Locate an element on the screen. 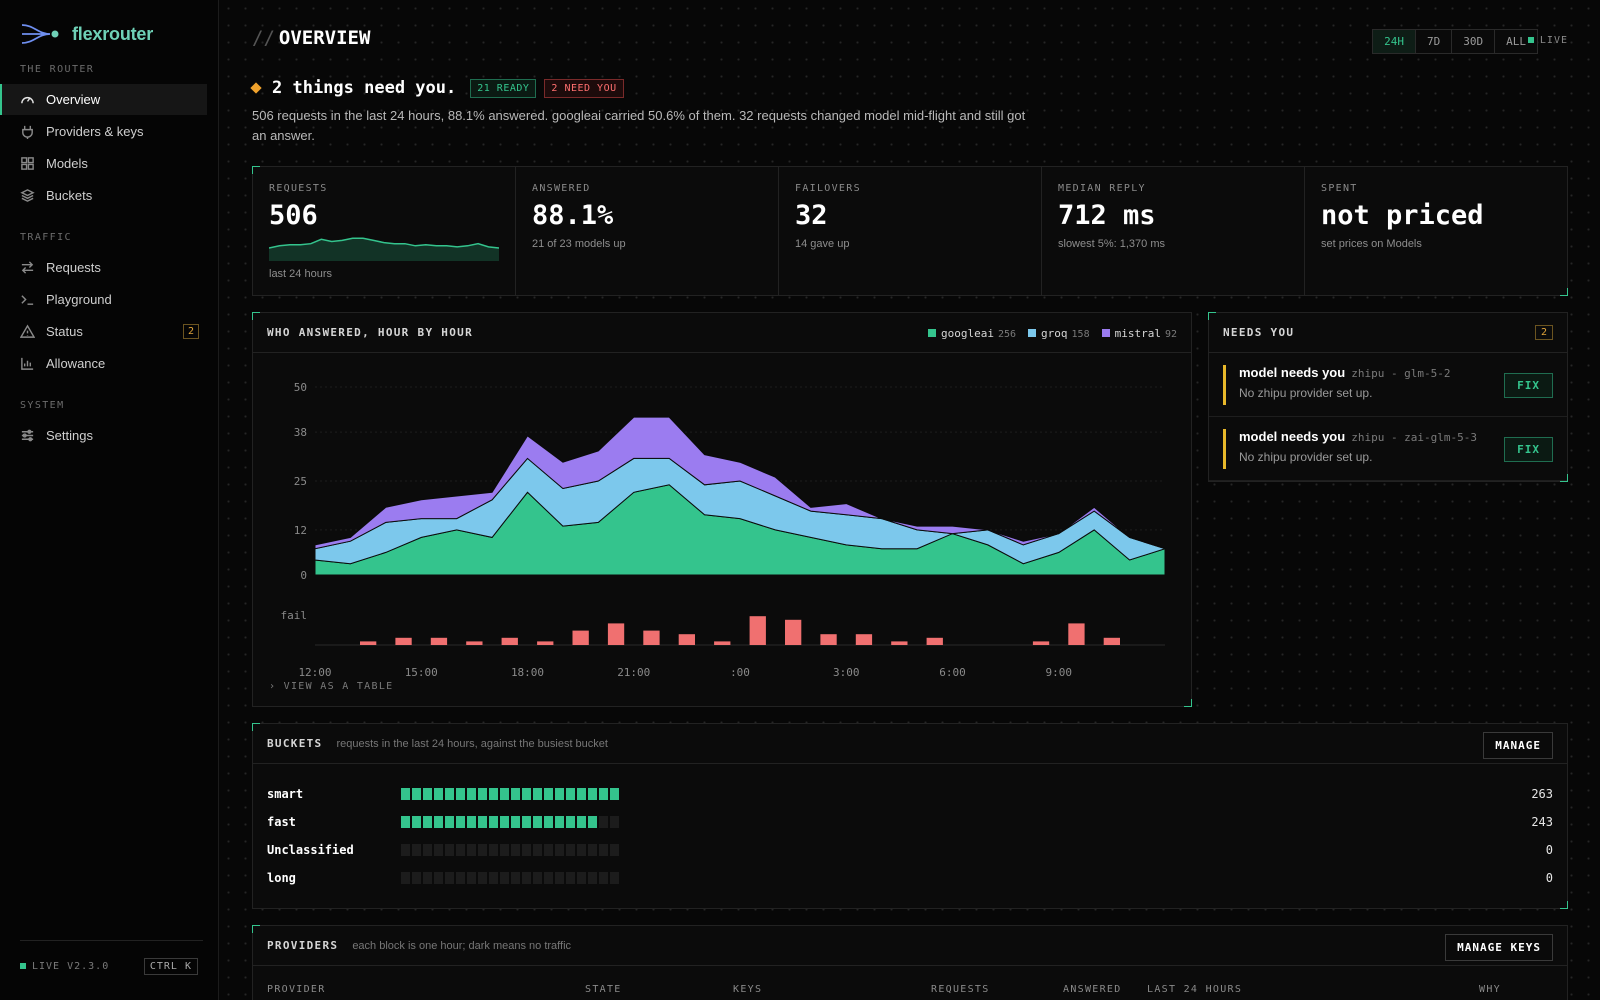 The width and height of the screenshot is (1600, 1000). needs-item-title: model needs you zhipu - zai-glm-5-3 is located at coordinates (1396, 436).